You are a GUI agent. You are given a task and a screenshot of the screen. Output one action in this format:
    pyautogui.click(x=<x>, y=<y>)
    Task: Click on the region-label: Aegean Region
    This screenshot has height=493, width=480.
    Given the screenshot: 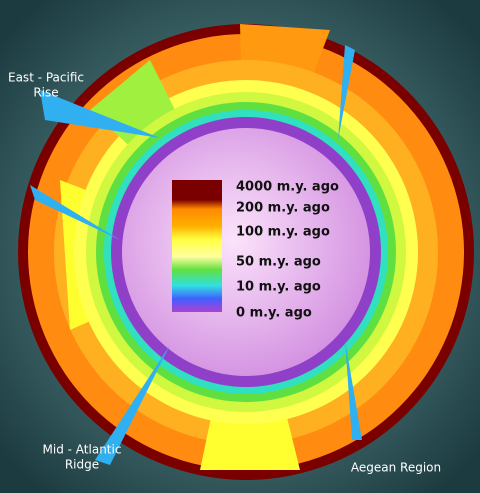 What is the action you would take?
    pyautogui.click(x=396, y=468)
    